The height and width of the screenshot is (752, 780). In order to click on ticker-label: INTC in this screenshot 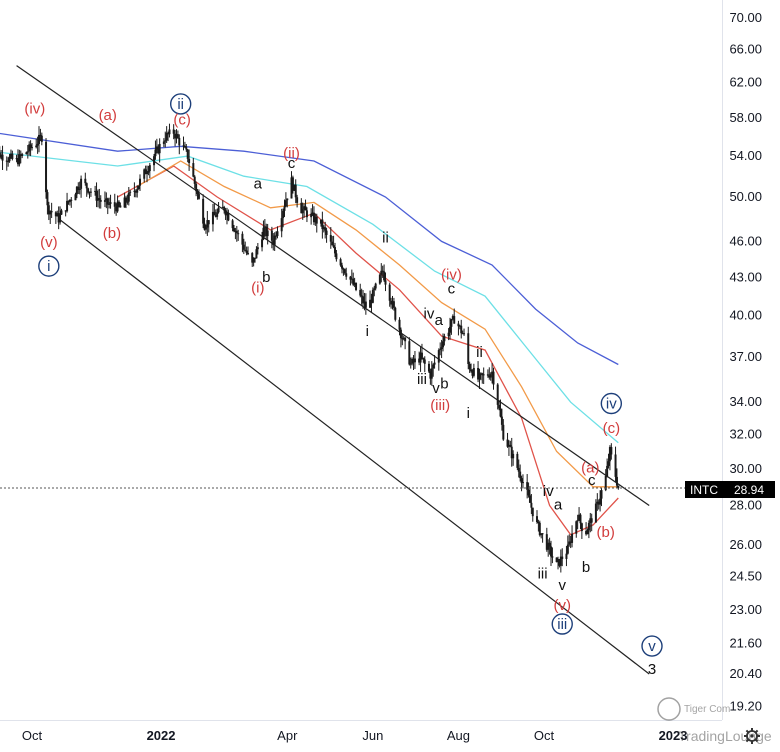, I will do `click(704, 490)`.